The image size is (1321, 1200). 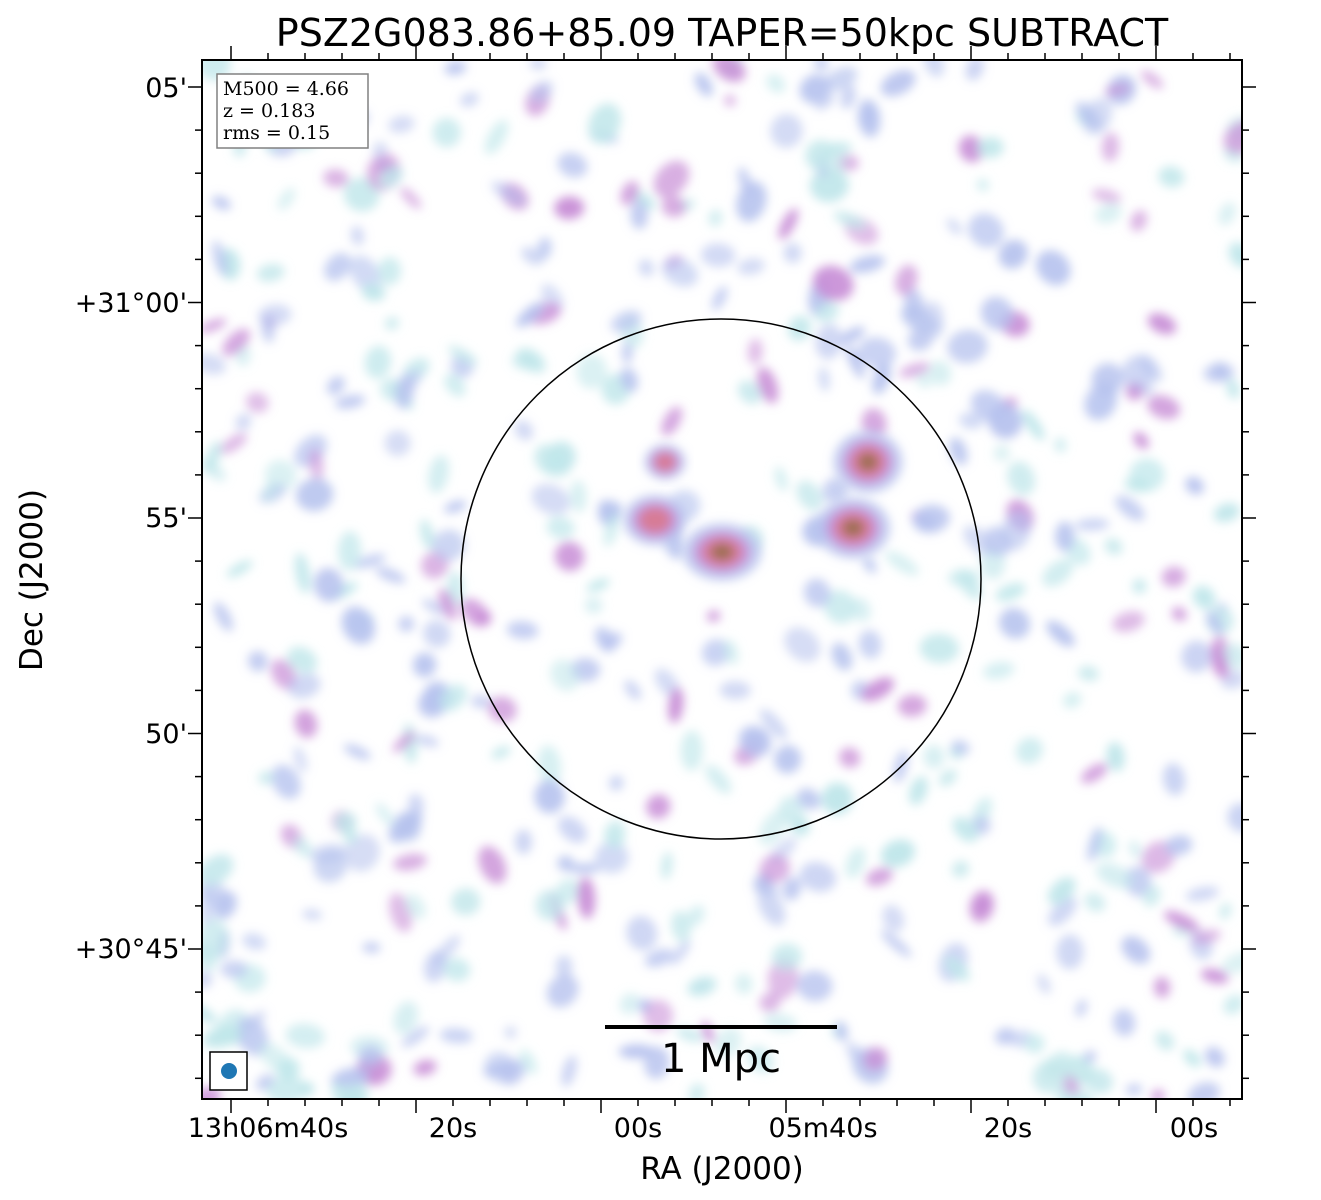 I want to click on x-tick-labels: 13h06m40s 20s 00s 05m40s 20s 00s, so click(x=703, y=1128).